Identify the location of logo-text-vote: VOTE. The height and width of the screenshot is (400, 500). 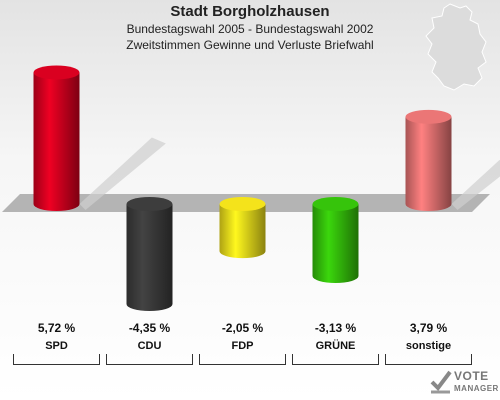
(471, 376).